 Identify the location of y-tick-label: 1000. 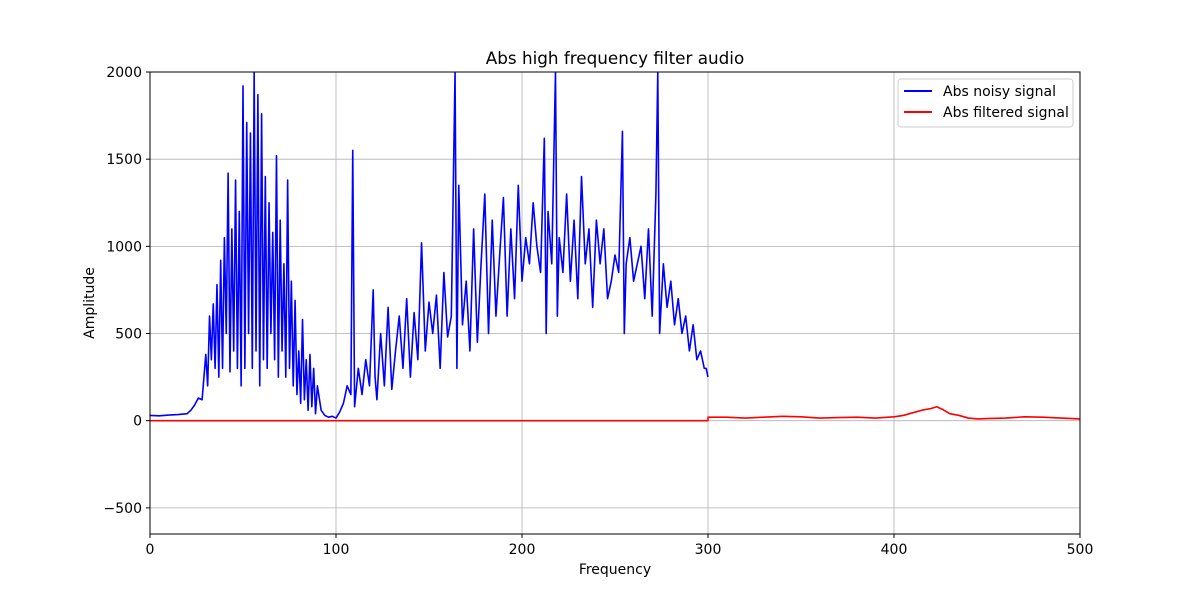
(124, 247).